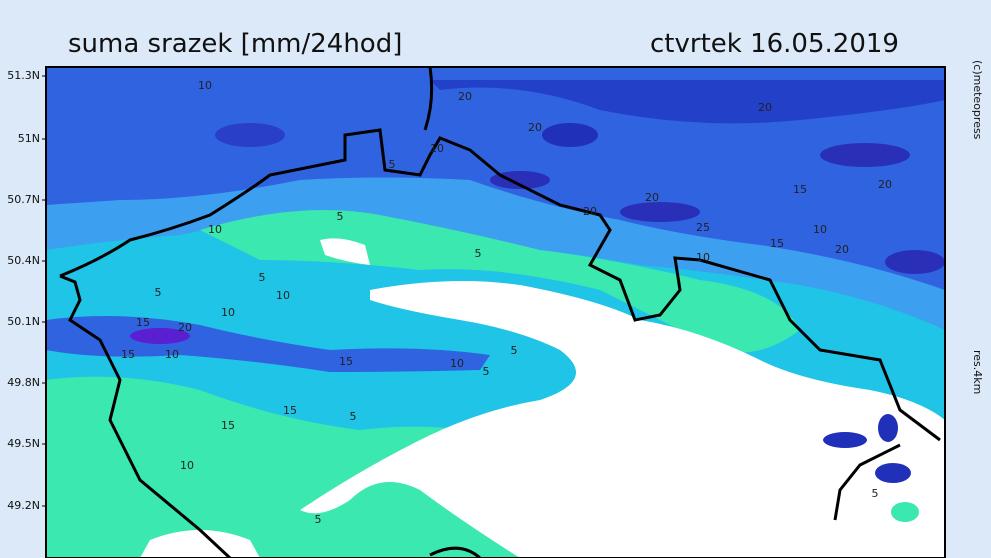 The width and height of the screenshot is (991, 558). Describe the element at coordinates (235, 44) in the screenshot. I see `title: suma srazek [mm/24hod]` at that location.